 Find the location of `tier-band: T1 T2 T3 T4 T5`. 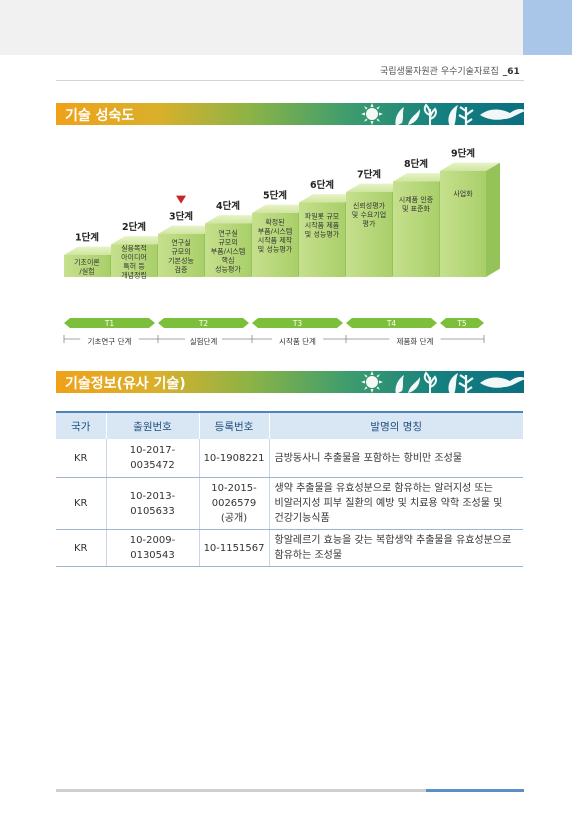

tier-band: T1 T2 T3 T4 T5 is located at coordinates (274, 323).